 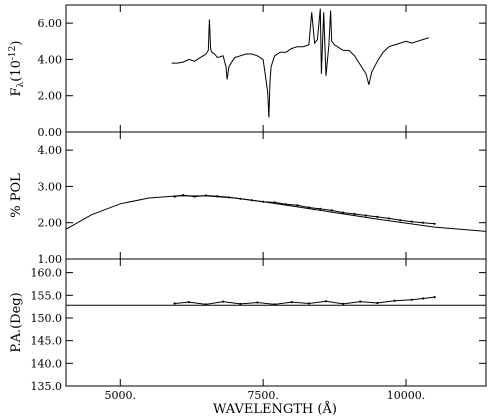 I want to click on x-axis-label: WAVELENGTH (Å), so click(x=275, y=409).